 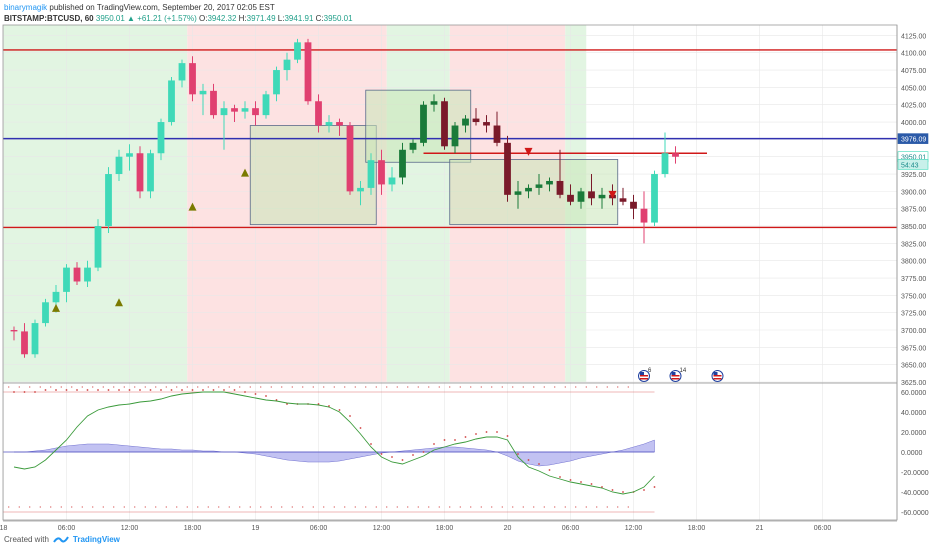 What do you see at coordinates (913, 296) in the screenshot?
I see `price-tick-label: 3750.00` at bounding box center [913, 296].